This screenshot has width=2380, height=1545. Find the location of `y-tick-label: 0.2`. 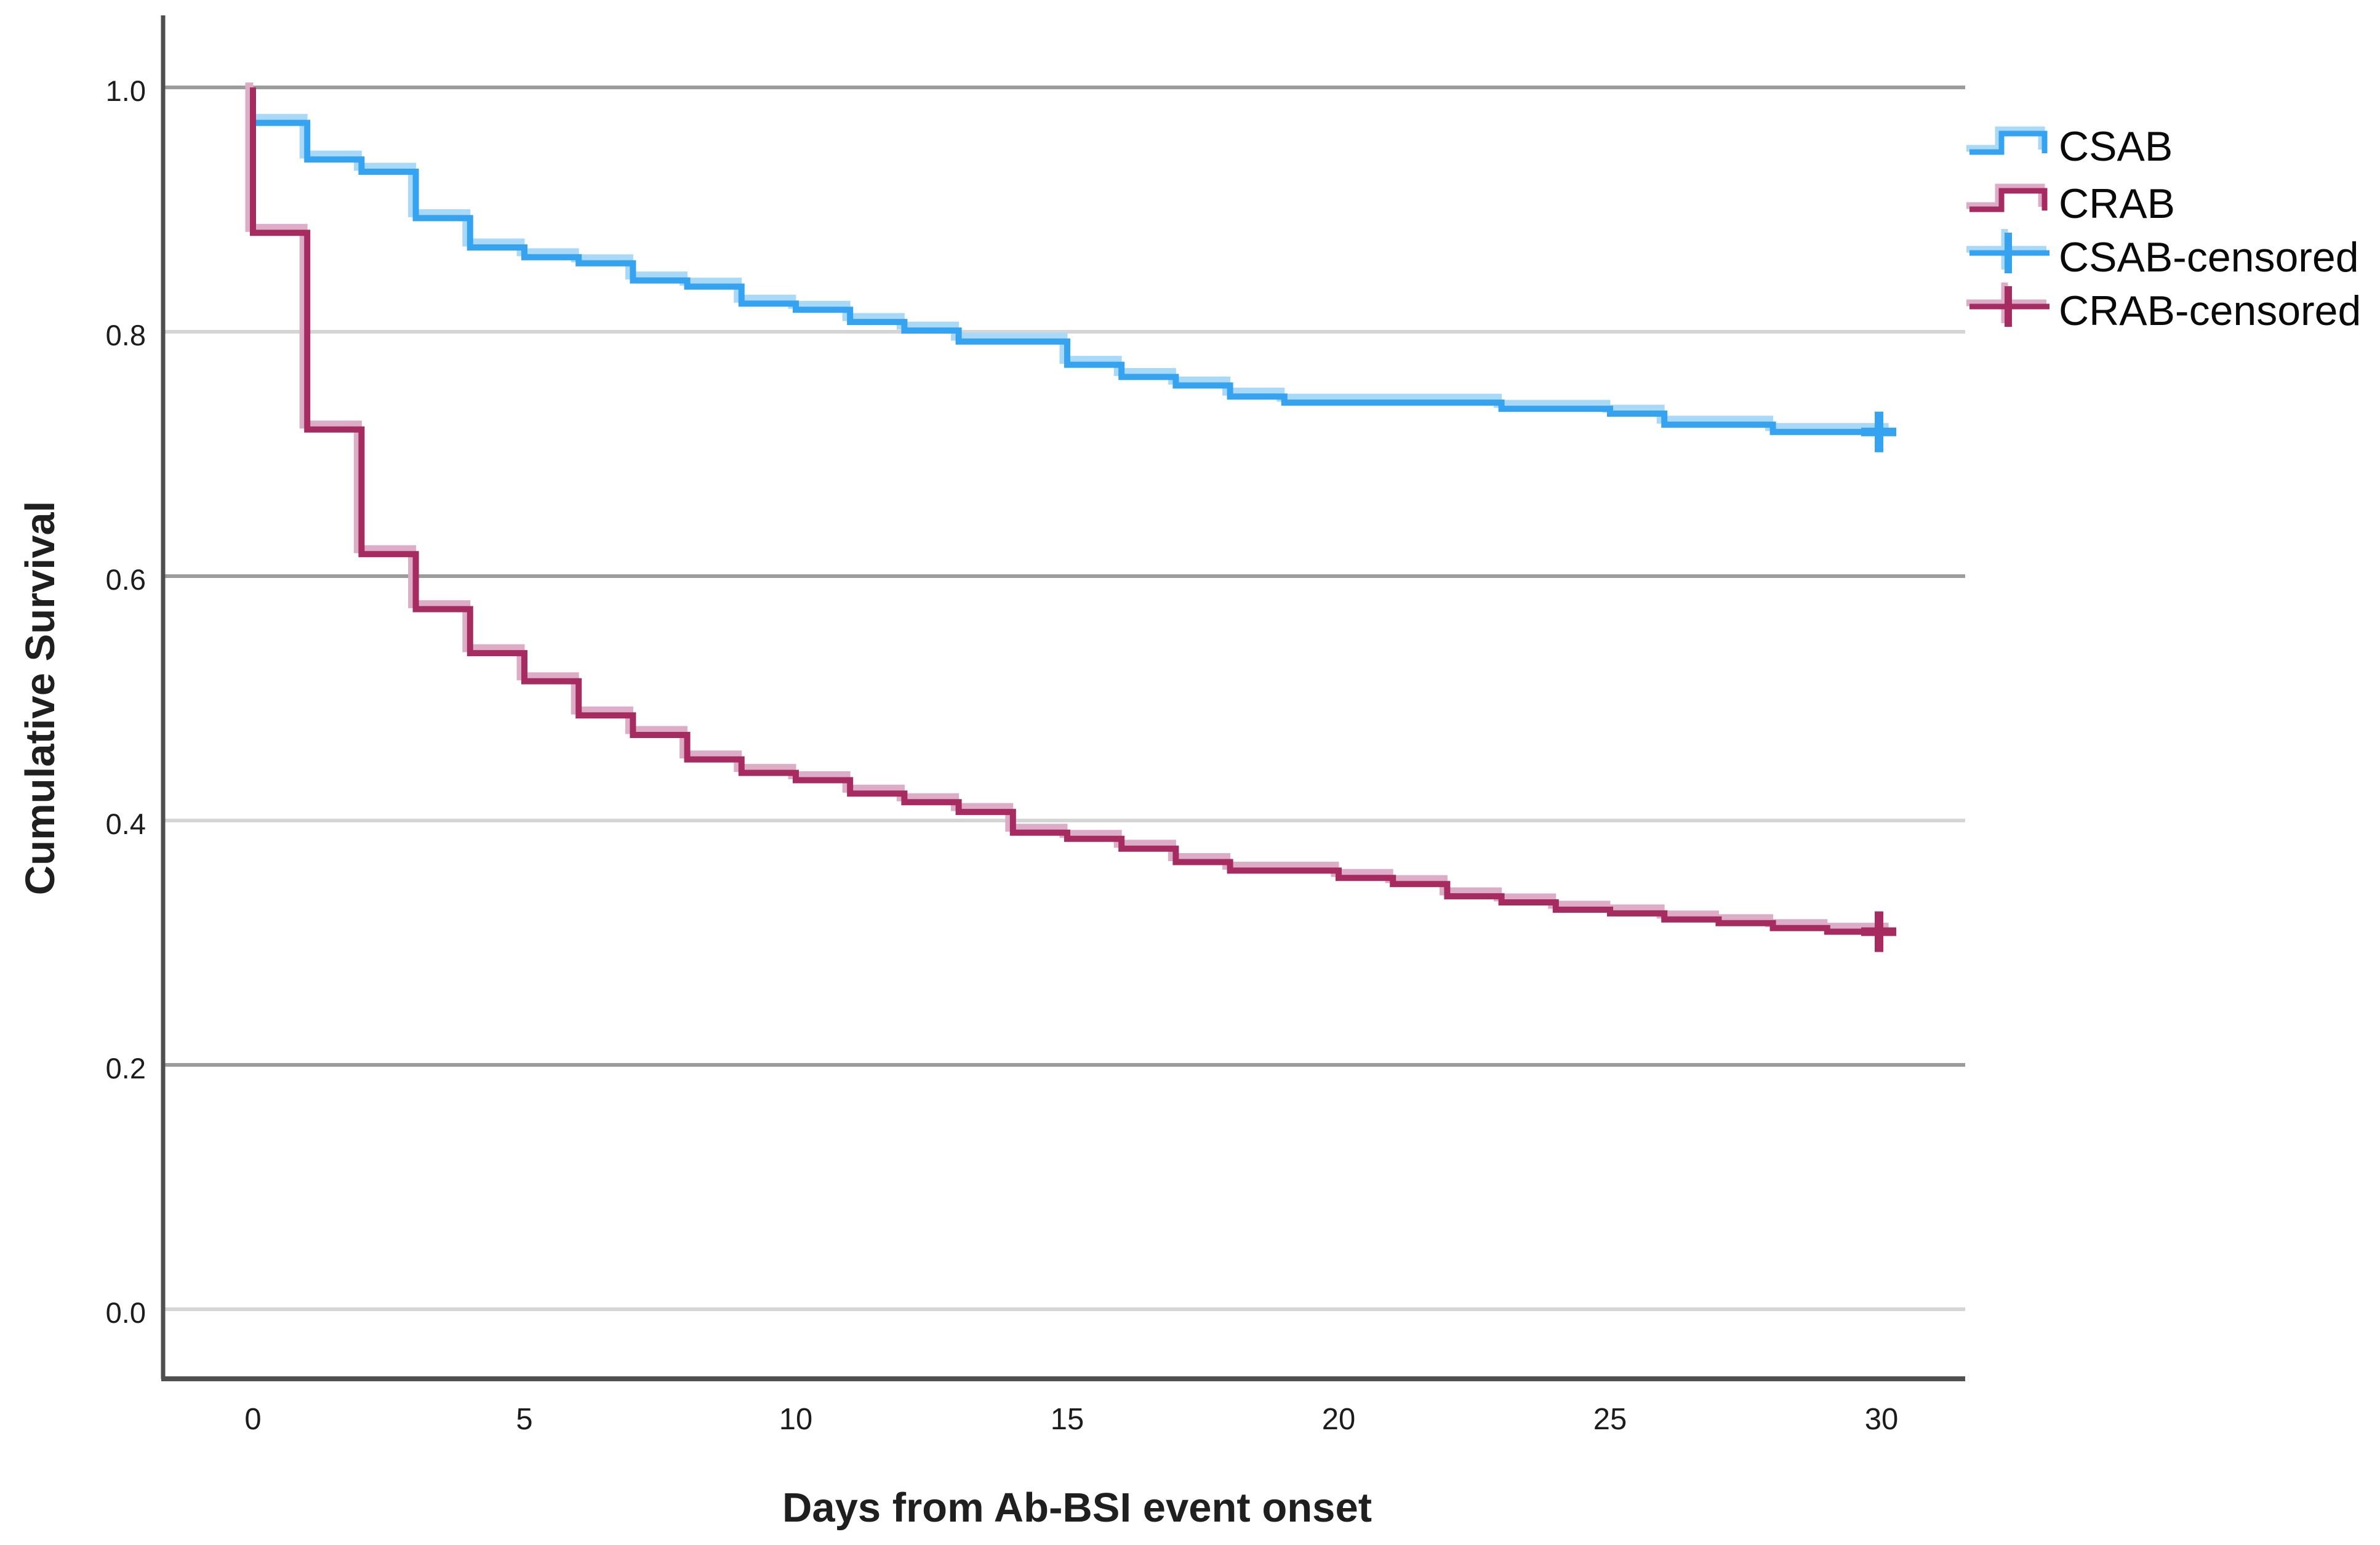

y-tick-label: 0.2 is located at coordinates (126, 1068).